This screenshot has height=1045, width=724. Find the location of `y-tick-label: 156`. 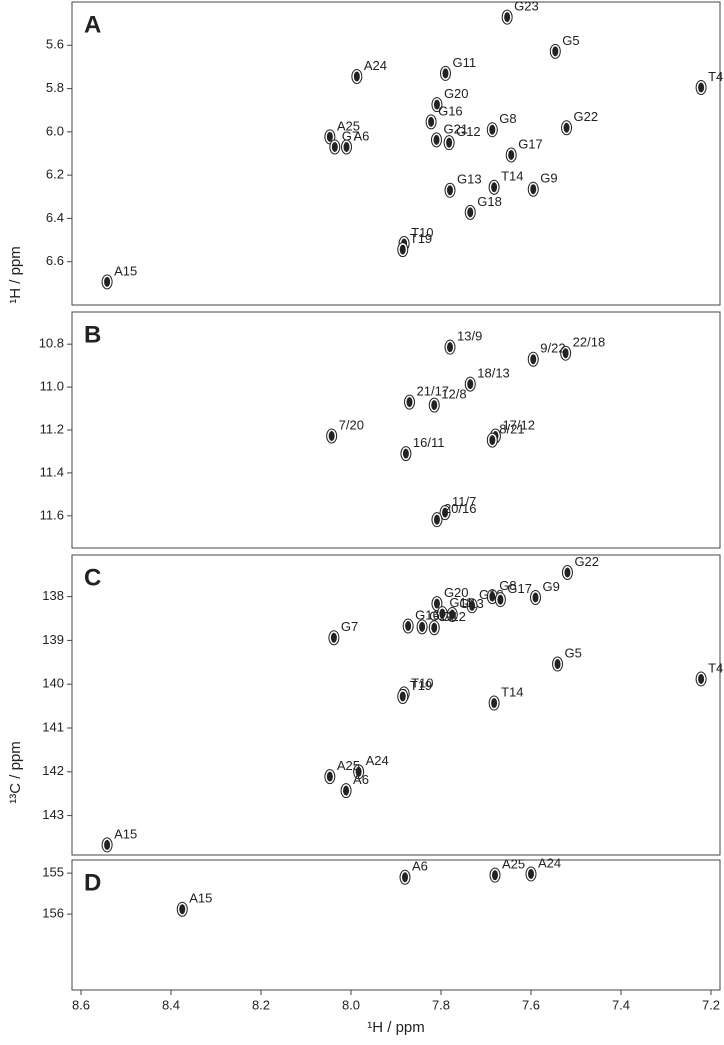

y-tick-label: 156 is located at coordinates (53, 913).